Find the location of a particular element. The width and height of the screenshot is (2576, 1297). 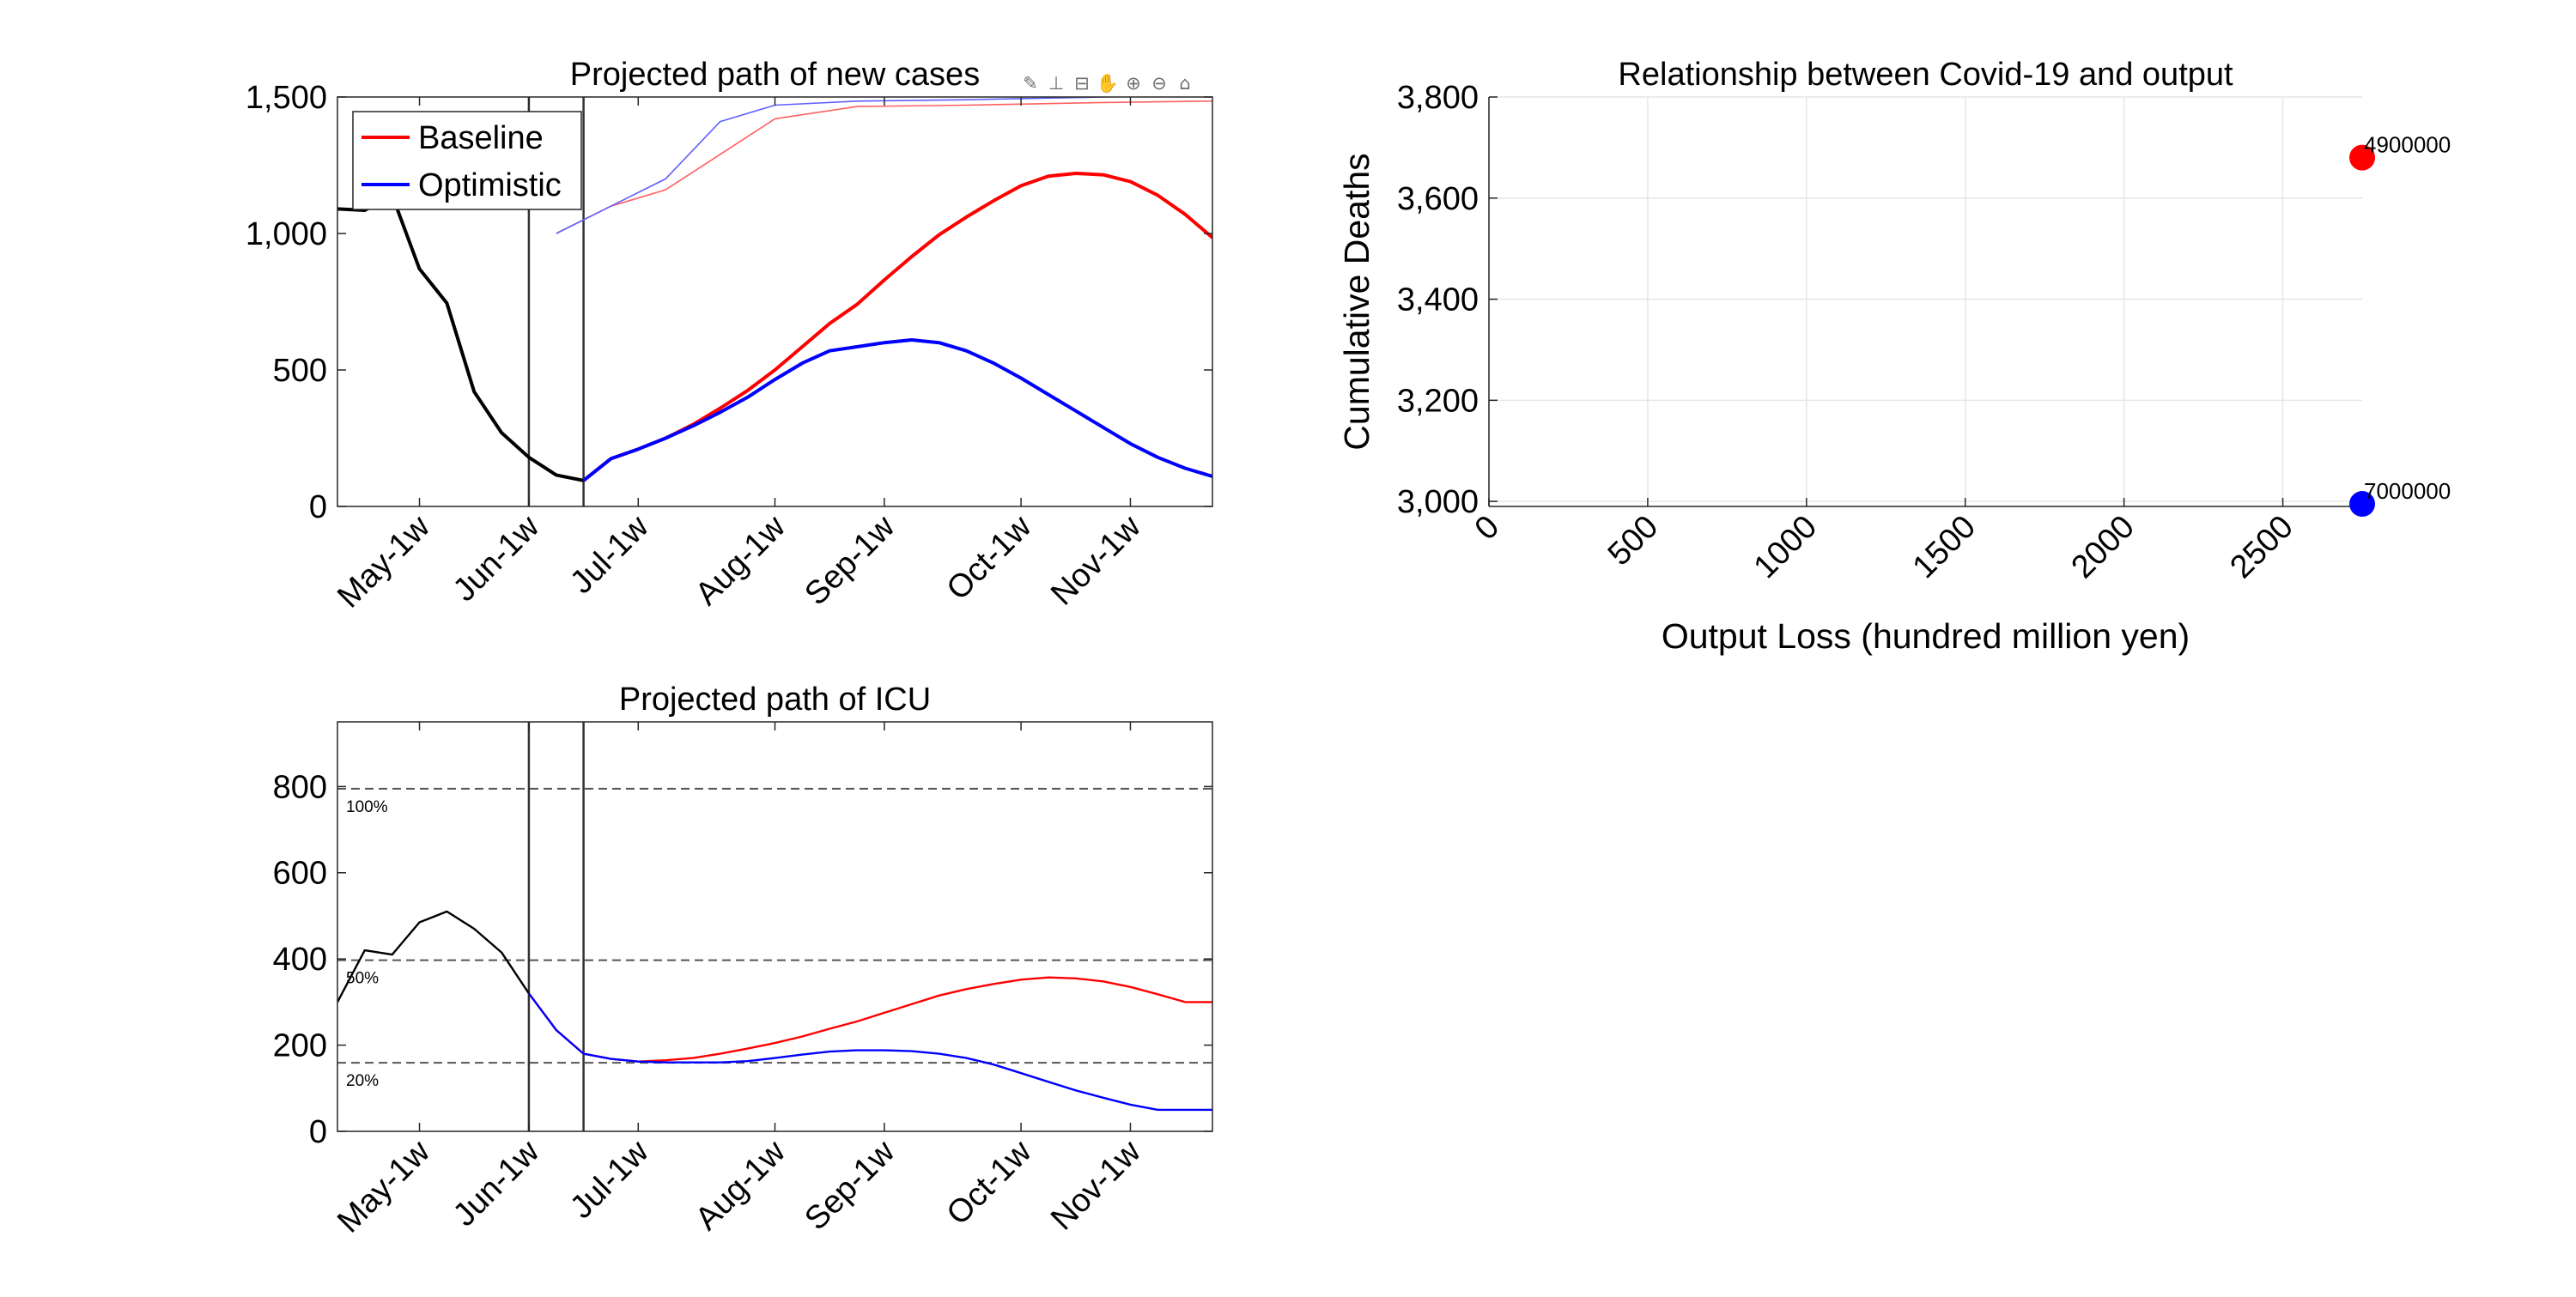

y-tick-label: 3,000 is located at coordinates (1438, 502).